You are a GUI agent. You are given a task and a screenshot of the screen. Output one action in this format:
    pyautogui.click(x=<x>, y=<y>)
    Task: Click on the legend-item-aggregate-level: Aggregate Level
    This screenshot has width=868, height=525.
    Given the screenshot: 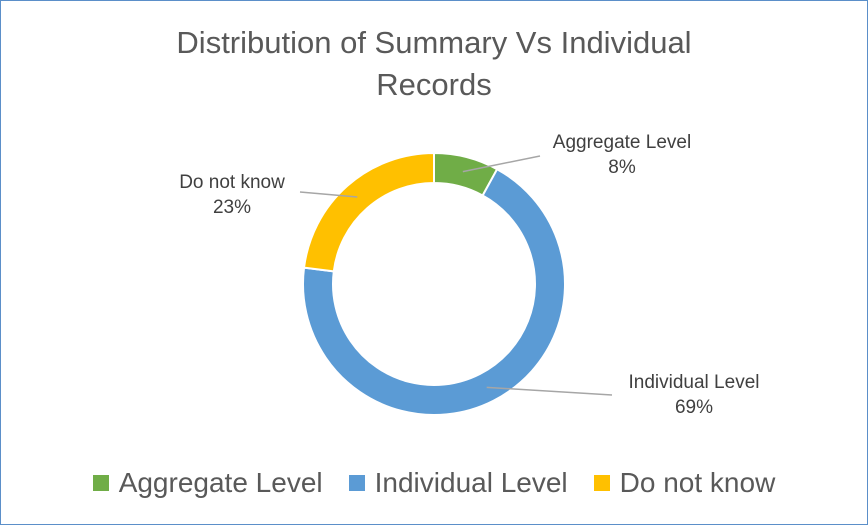 What is the action you would take?
    pyautogui.click(x=207, y=483)
    